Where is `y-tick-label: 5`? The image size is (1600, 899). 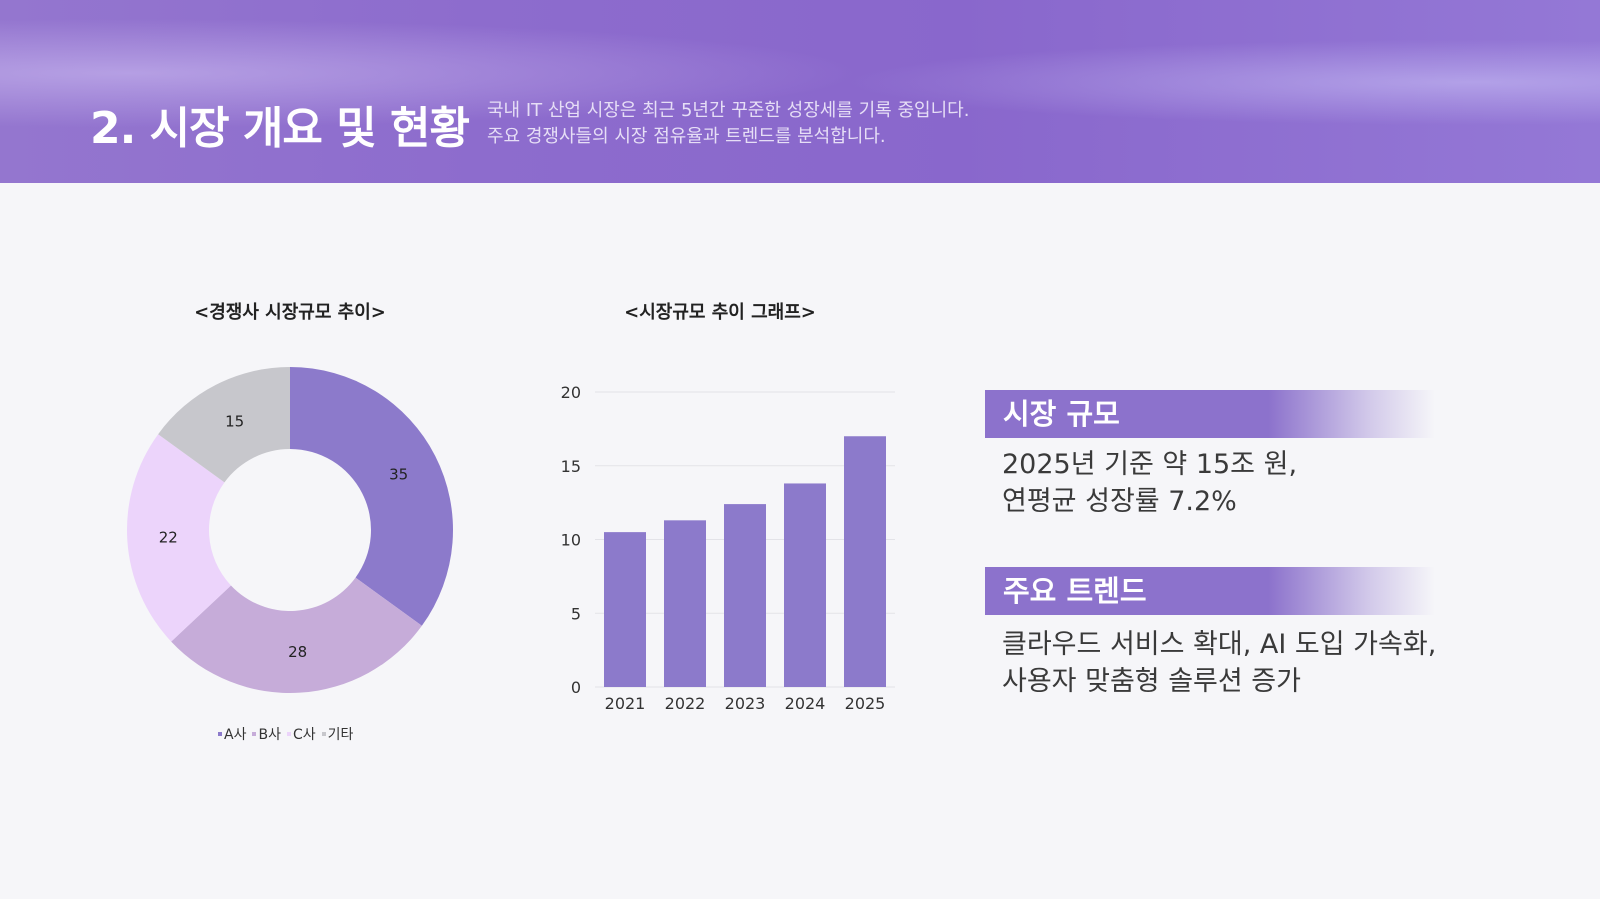 y-tick-label: 5 is located at coordinates (576, 613).